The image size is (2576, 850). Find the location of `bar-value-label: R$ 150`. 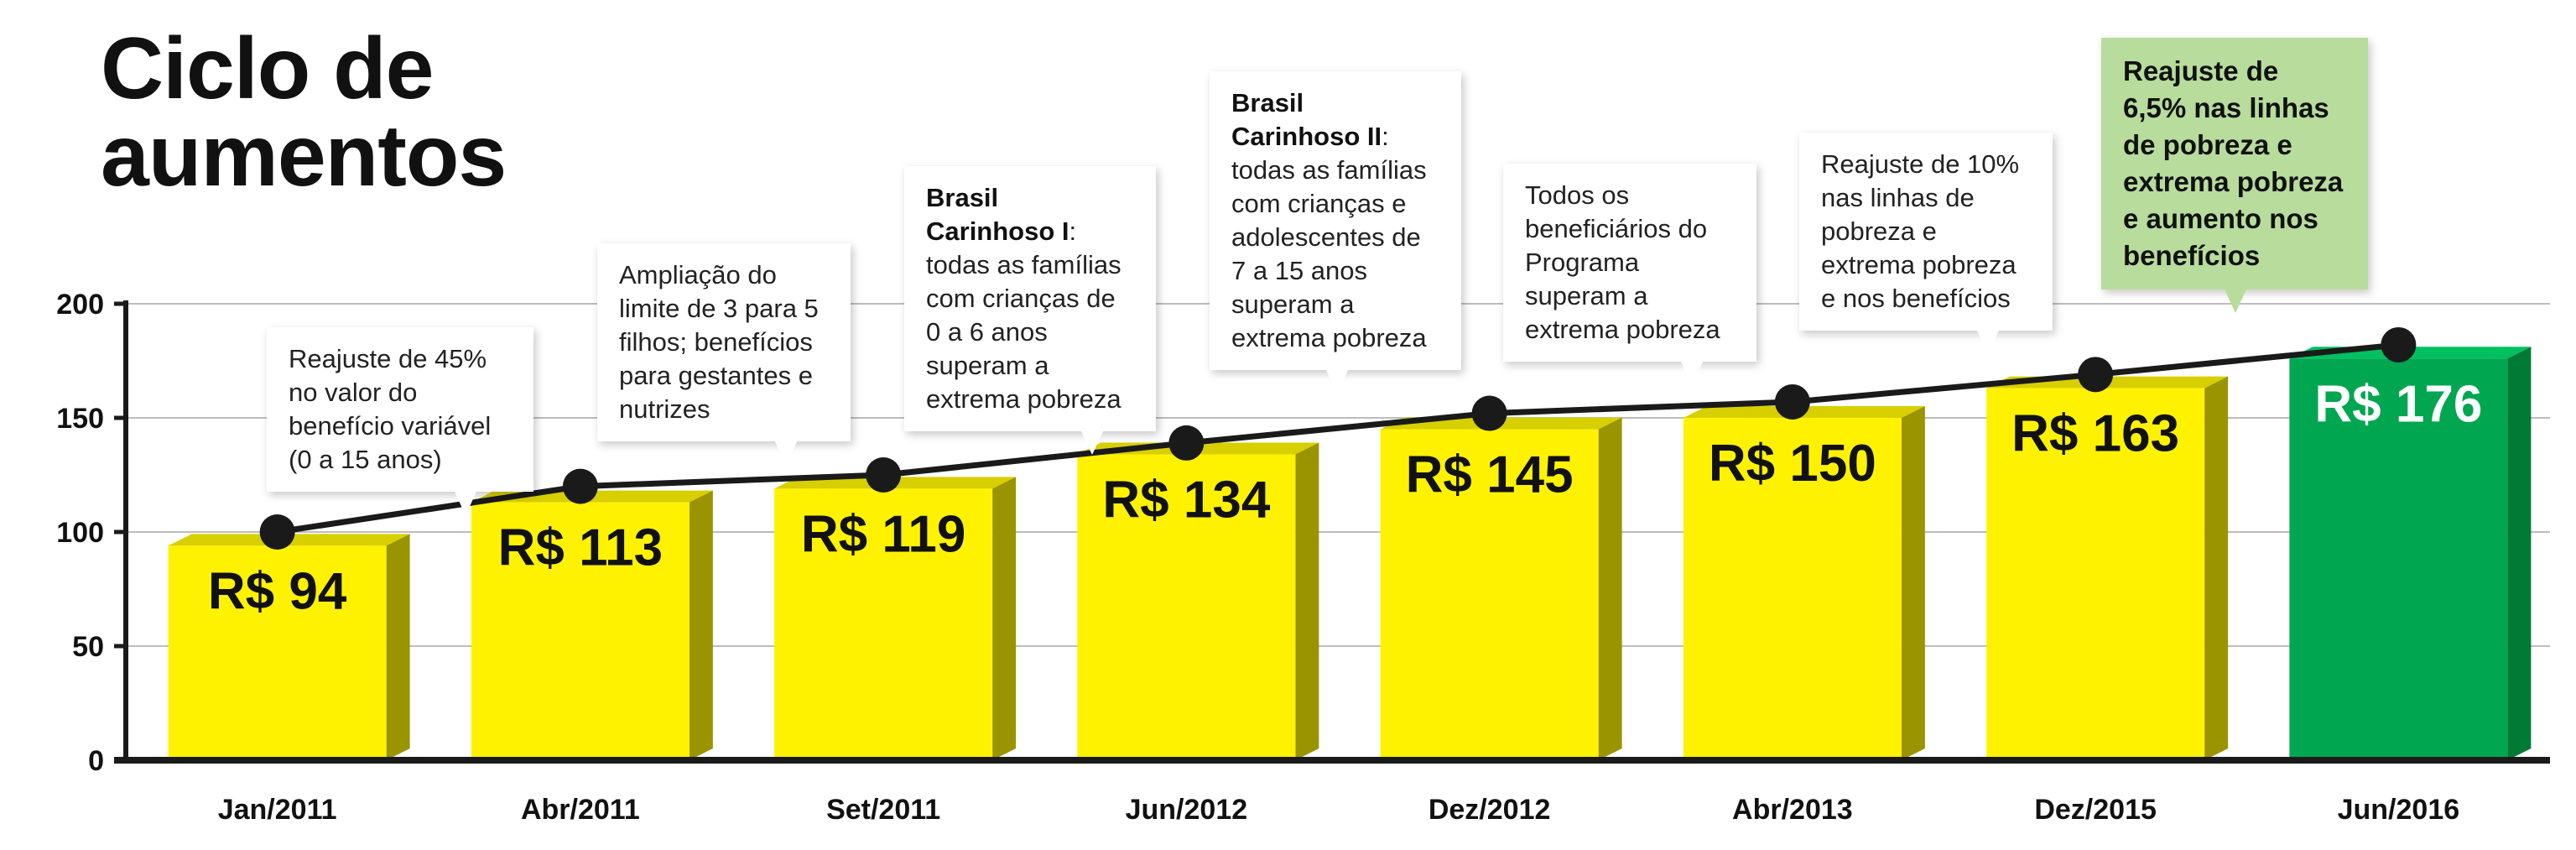

bar-value-label: R$ 150 is located at coordinates (1792, 464).